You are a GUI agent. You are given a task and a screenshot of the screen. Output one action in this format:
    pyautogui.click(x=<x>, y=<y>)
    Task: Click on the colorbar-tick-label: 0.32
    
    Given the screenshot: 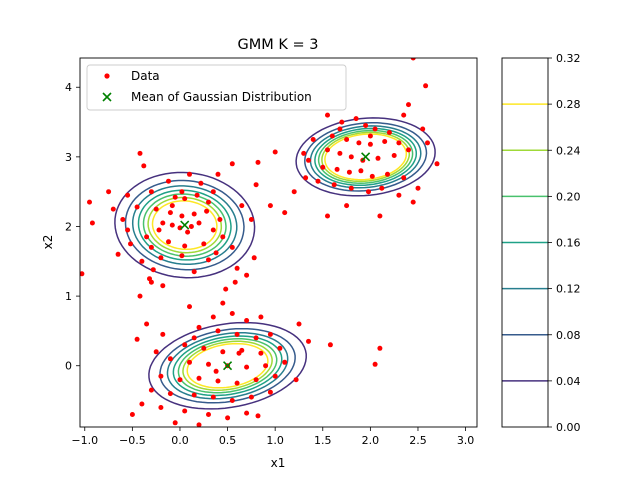 What is the action you would take?
    pyautogui.click(x=568, y=58)
    